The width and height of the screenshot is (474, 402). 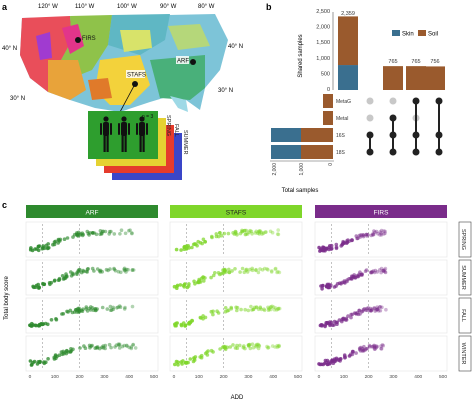 What do you see at coordinates (323, 51) in the screenshot?
I see `upset-y-ticks: 0 500 1,000 1,500 2,000 2,500` at bounding box center [323, 51].